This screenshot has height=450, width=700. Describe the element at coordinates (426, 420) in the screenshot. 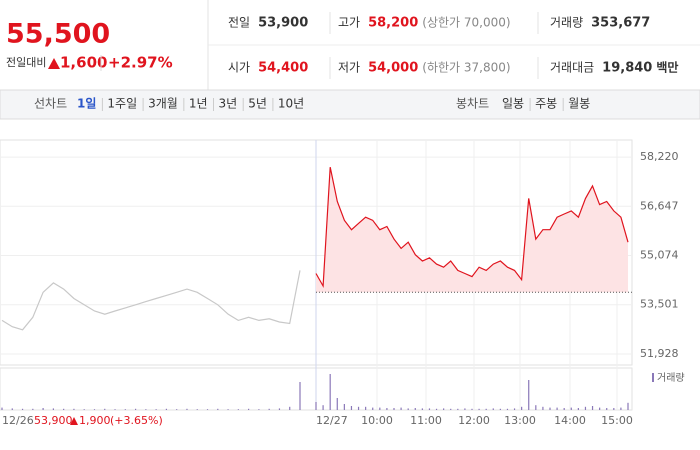

I see `x-tick-label: 11:00` at that location.